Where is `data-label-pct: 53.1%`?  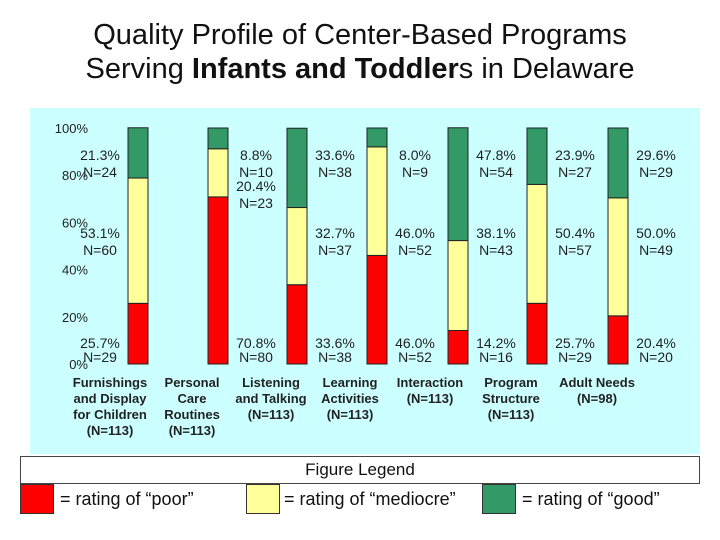 data-label-pct: 53.1% is located at coordinates (100, 233).